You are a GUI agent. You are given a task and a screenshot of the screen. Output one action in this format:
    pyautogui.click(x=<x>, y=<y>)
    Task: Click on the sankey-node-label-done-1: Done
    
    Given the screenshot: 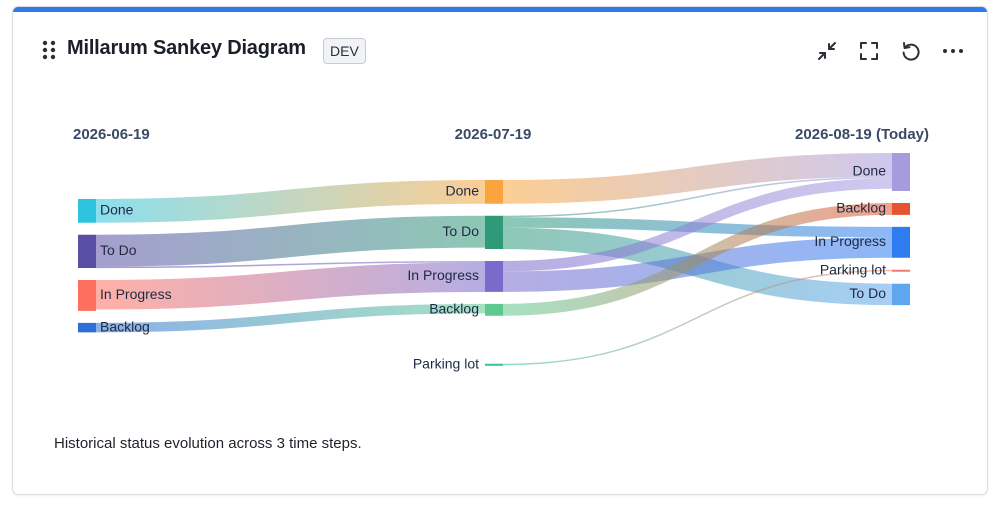 What is the action you would take?
    pyautogui.click(x=463, y=191)
    